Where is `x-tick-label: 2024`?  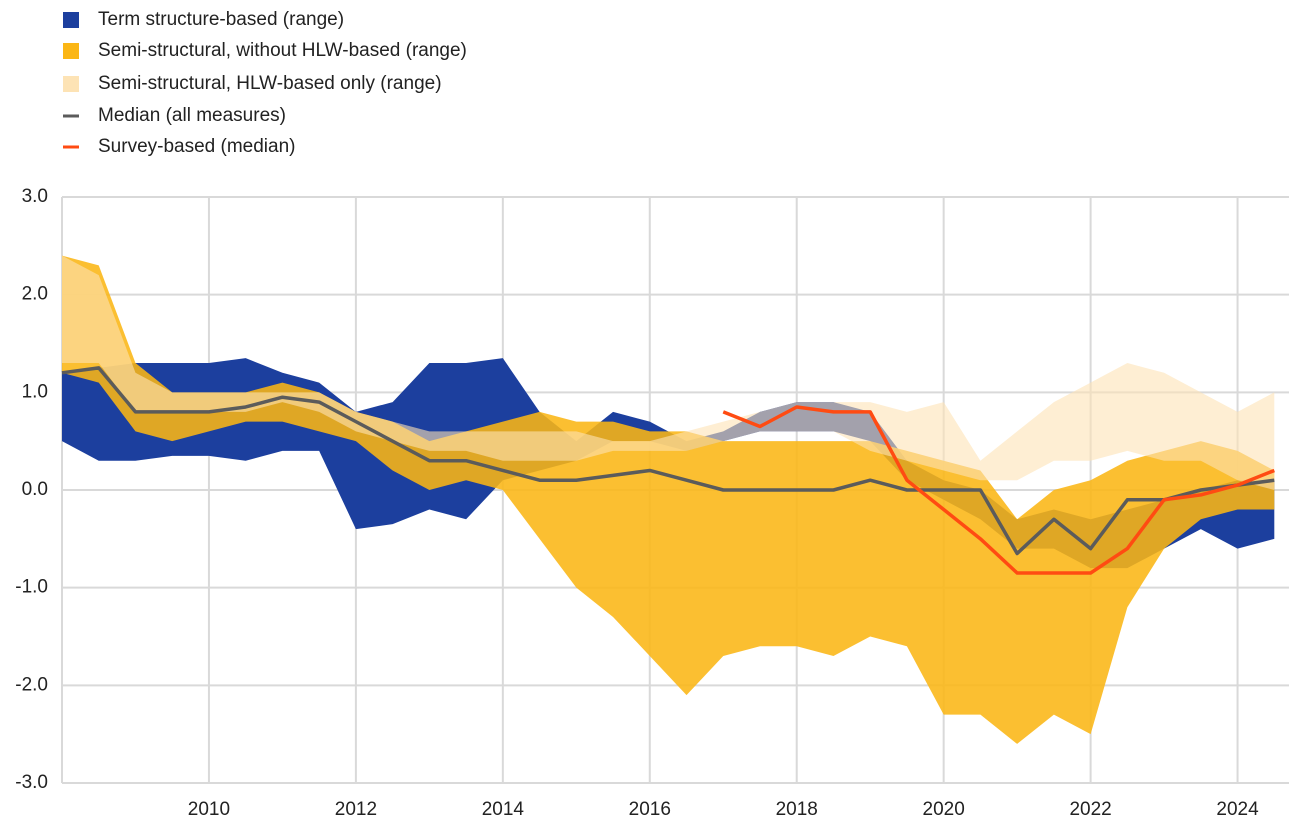
x-tick-label: 2024 is located at coordinates (1237, 809).